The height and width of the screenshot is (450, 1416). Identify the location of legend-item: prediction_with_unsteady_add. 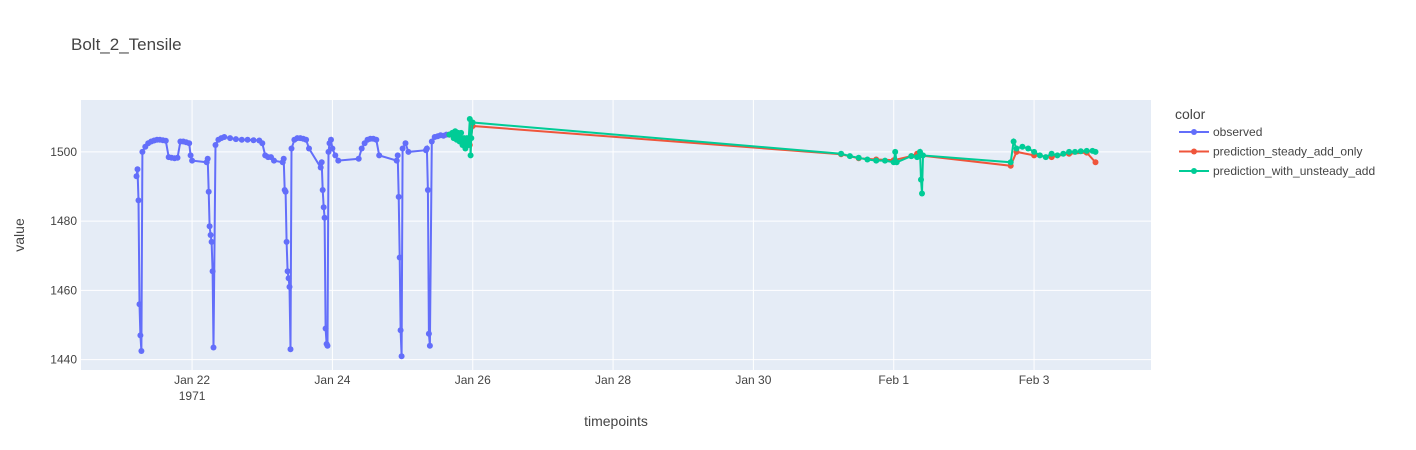
(1277, 171).